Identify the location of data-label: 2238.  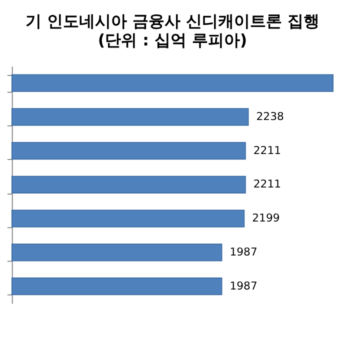
(270, 116).